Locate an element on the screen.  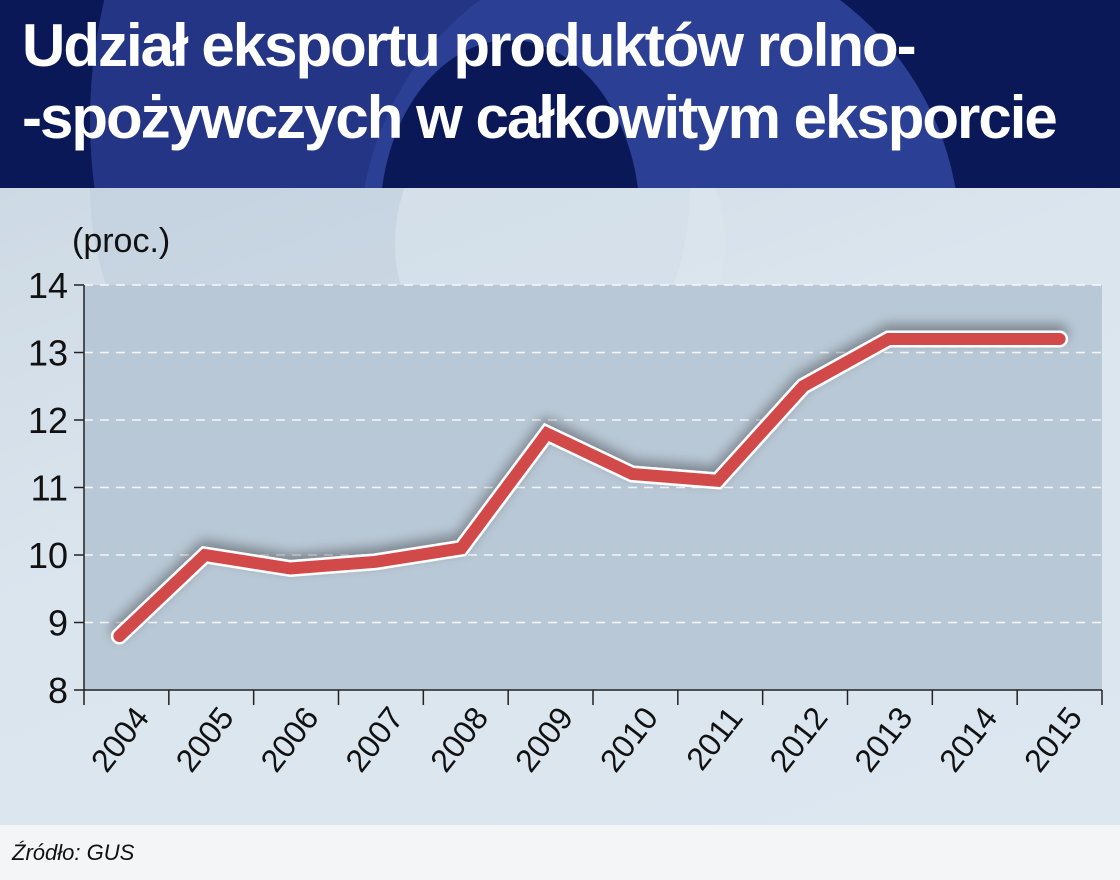
x-tick-label: 2006 is located at coordinates (289, 739).